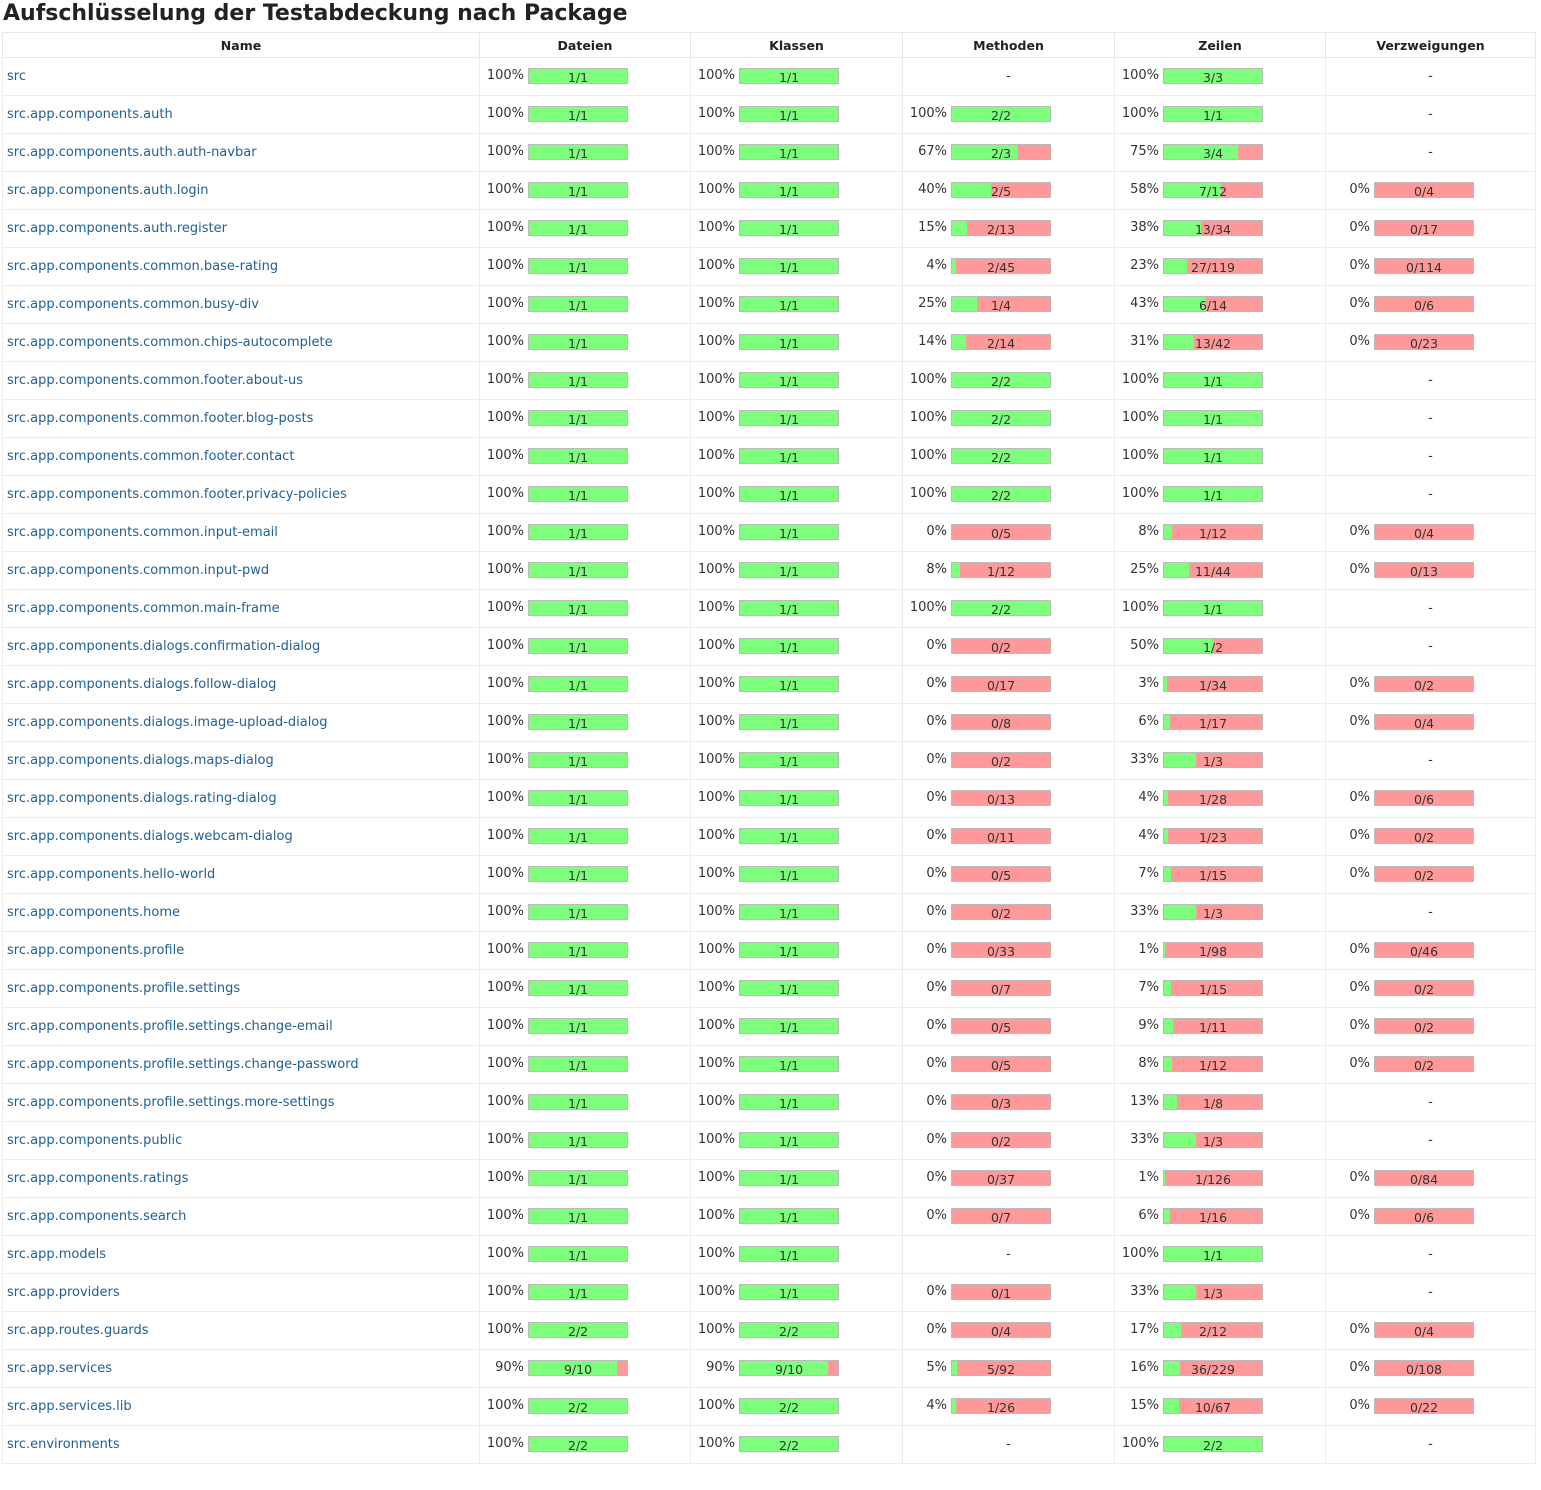 The height and width of the screenshot is (1490, 1541). I want to click on classes-coverage-cell: 100% 1/1, so click(796, 798).